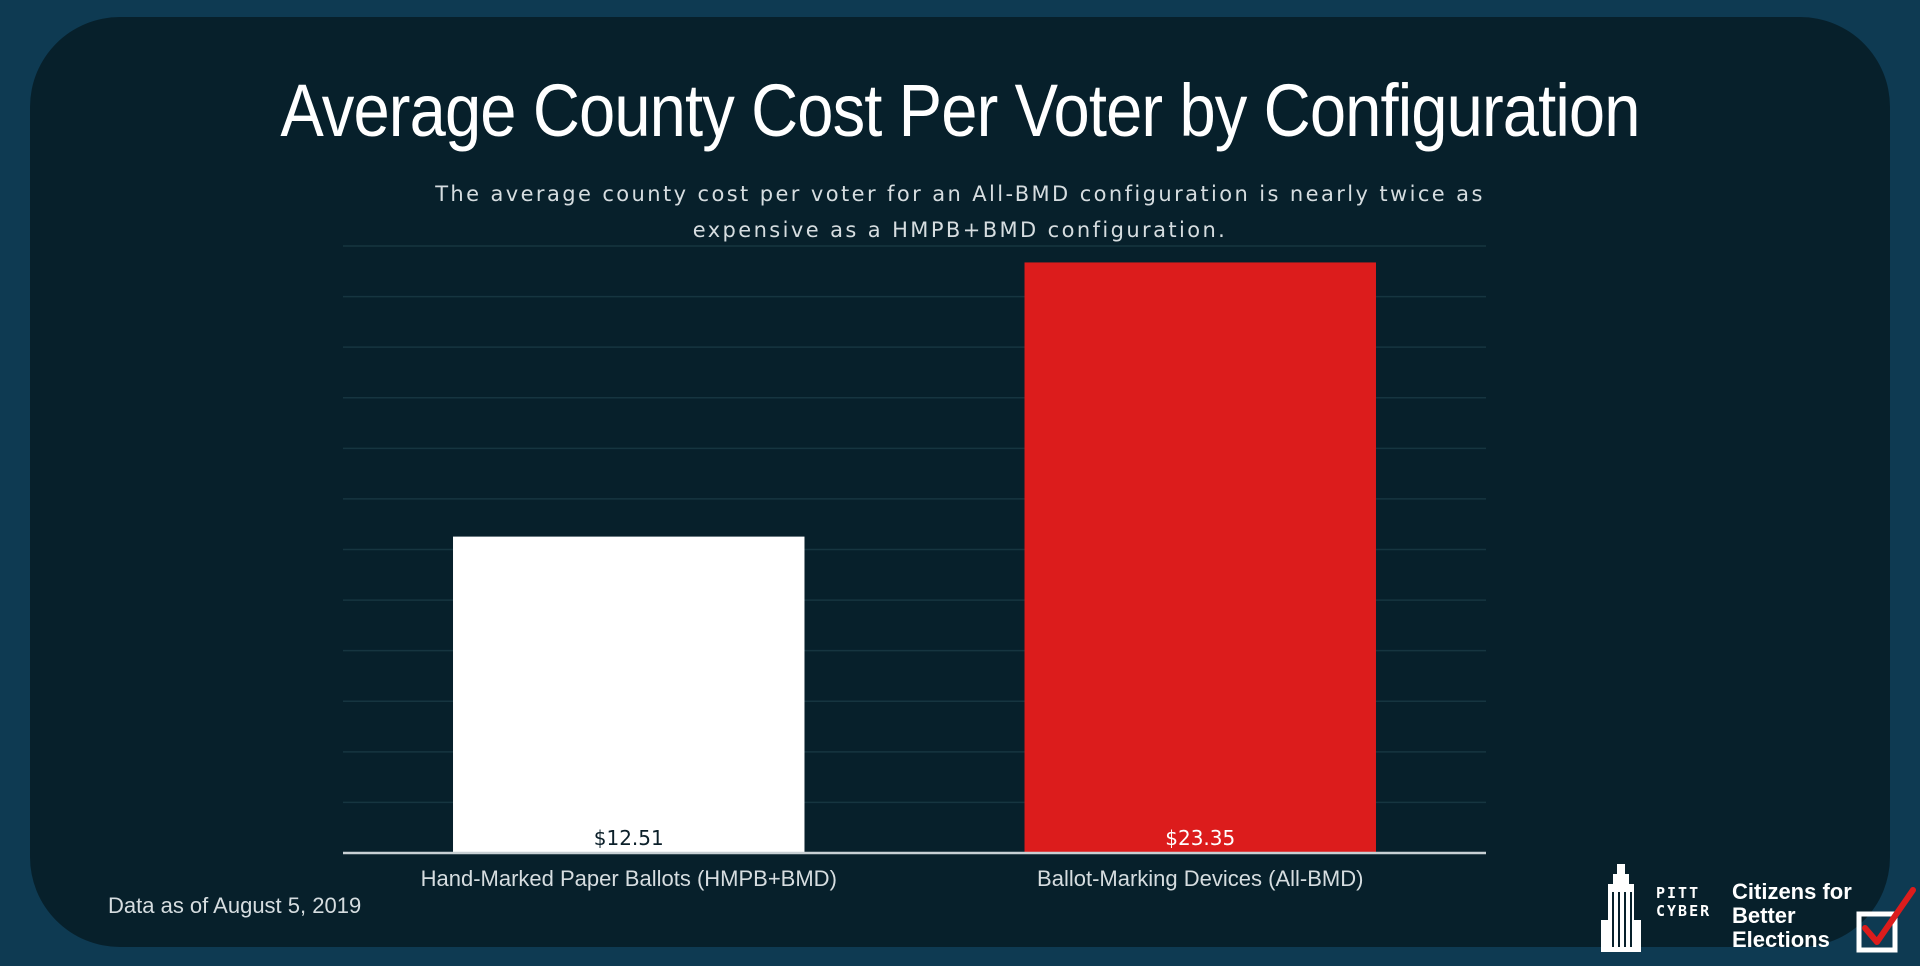 The height and width of the screenshot is (966, 1920). I want to click on bar-value-label: $12.51, so click(629, 838).